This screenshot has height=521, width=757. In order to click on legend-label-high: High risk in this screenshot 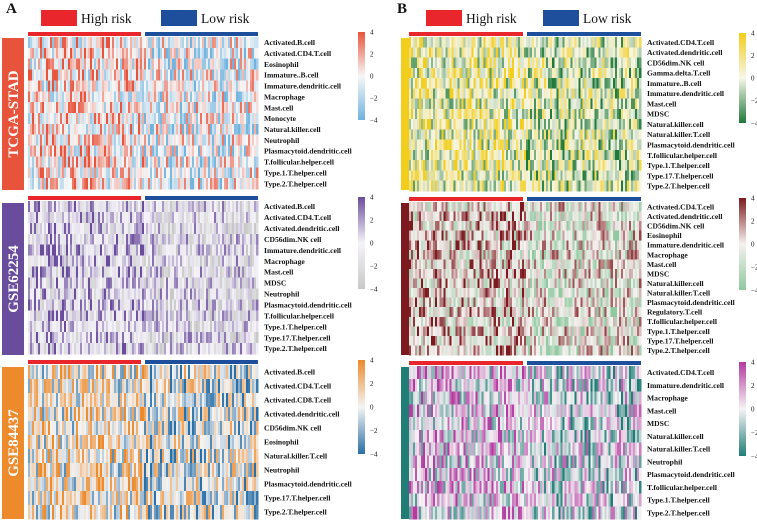, I will do `click(491, 18)`.